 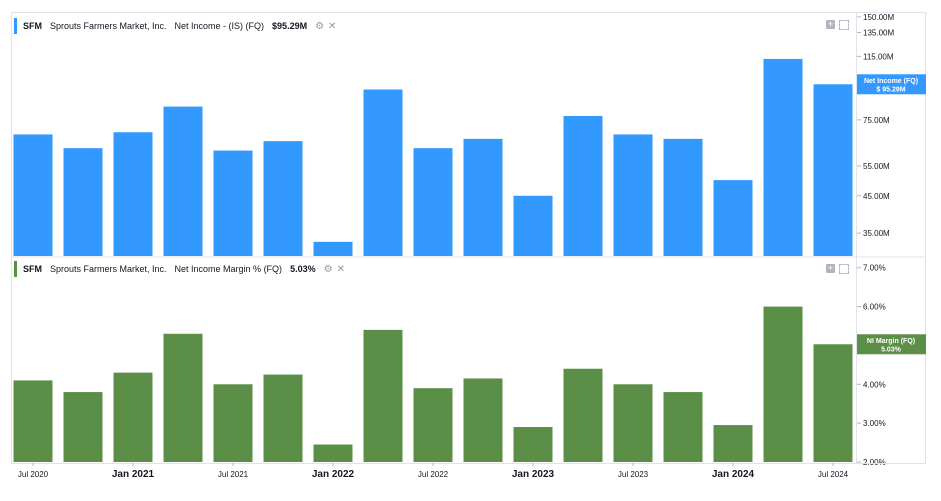 I want to click on x-tick-label: Jul 2021, so click(x=233, y=474).